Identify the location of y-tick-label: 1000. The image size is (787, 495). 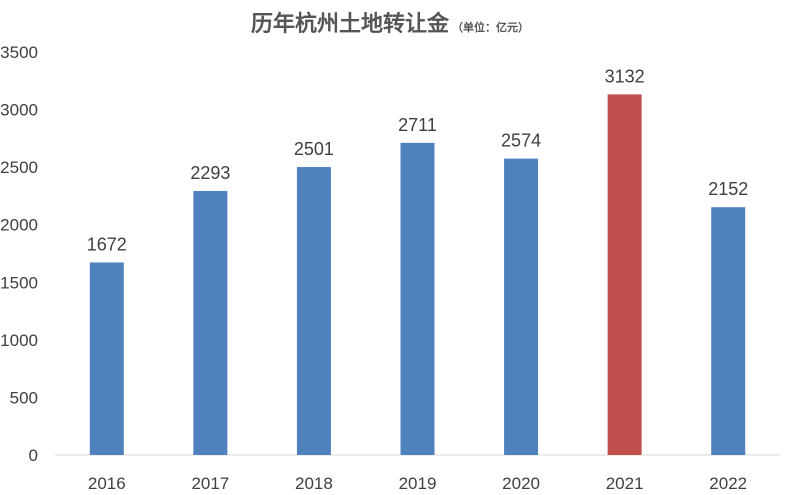
(19, 340).